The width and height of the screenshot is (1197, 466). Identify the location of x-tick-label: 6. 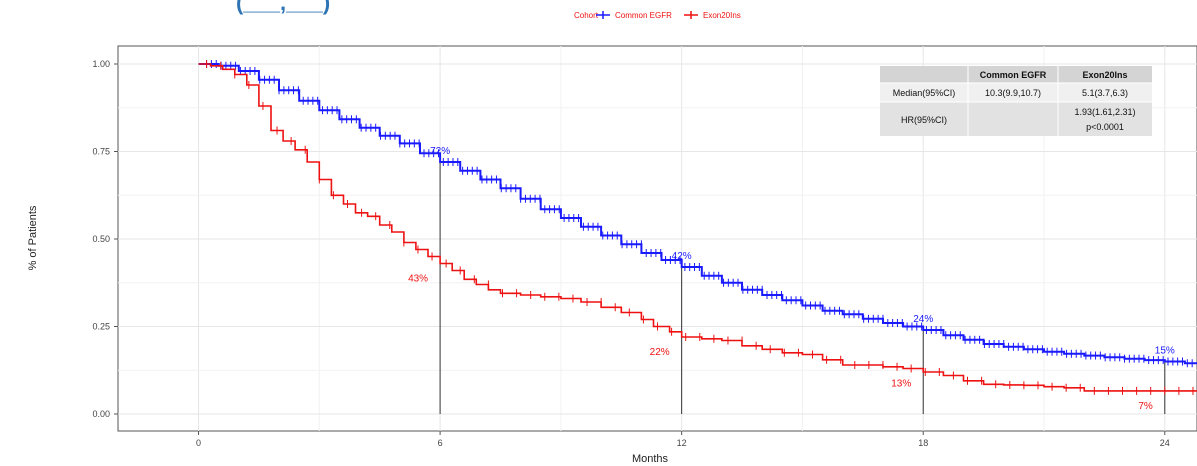
(440, 443).